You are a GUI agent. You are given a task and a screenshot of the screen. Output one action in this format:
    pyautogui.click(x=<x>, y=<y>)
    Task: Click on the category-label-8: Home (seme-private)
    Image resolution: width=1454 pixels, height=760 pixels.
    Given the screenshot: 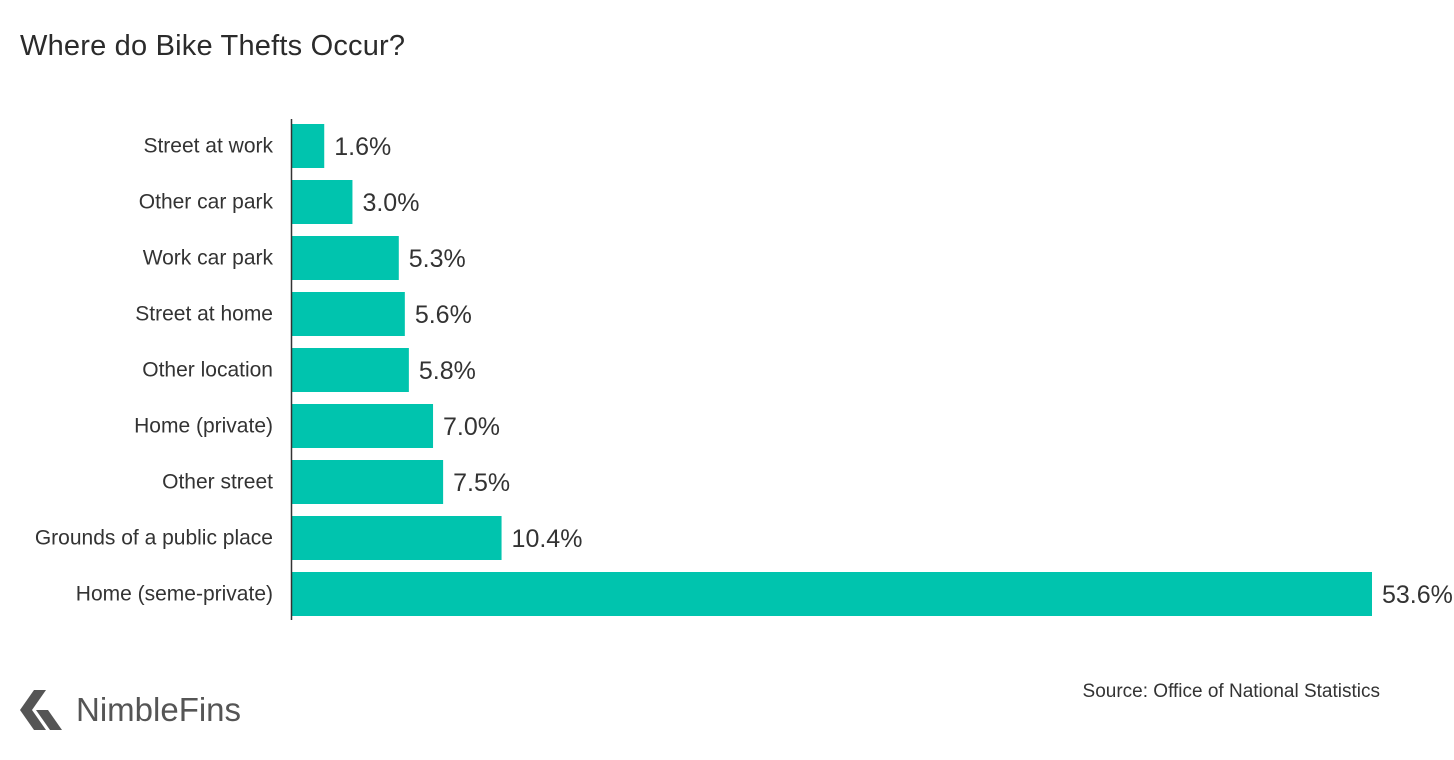 What is the action you would take?
    pyautogui.click(x=174, y=594)
    